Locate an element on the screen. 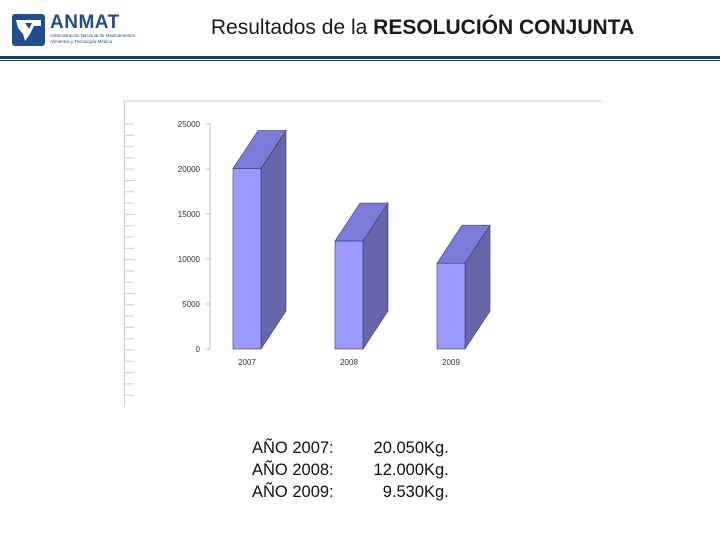 This screenshot has width=720, height=540. title-prefix: Resultados de la is located at coordinates (292, 27).